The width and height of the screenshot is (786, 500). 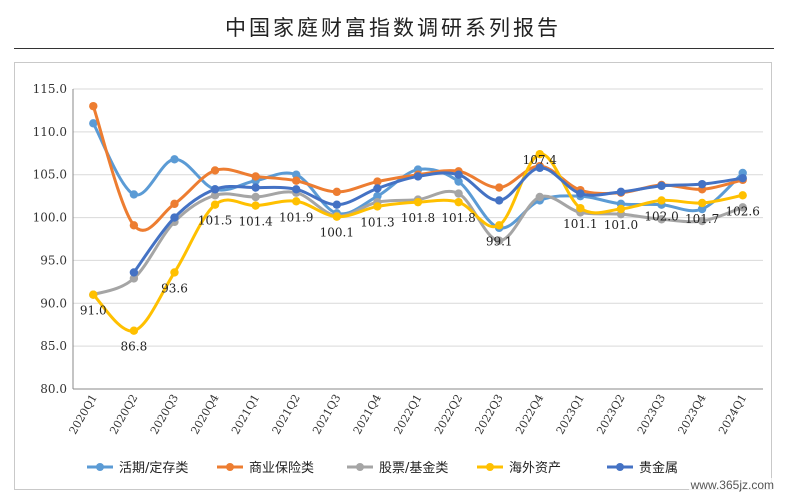 What do you see at coordinates (326, 414) in the screenshot?
I see `x-tick-label: 2021Q3` at bounding box center [326, 414].